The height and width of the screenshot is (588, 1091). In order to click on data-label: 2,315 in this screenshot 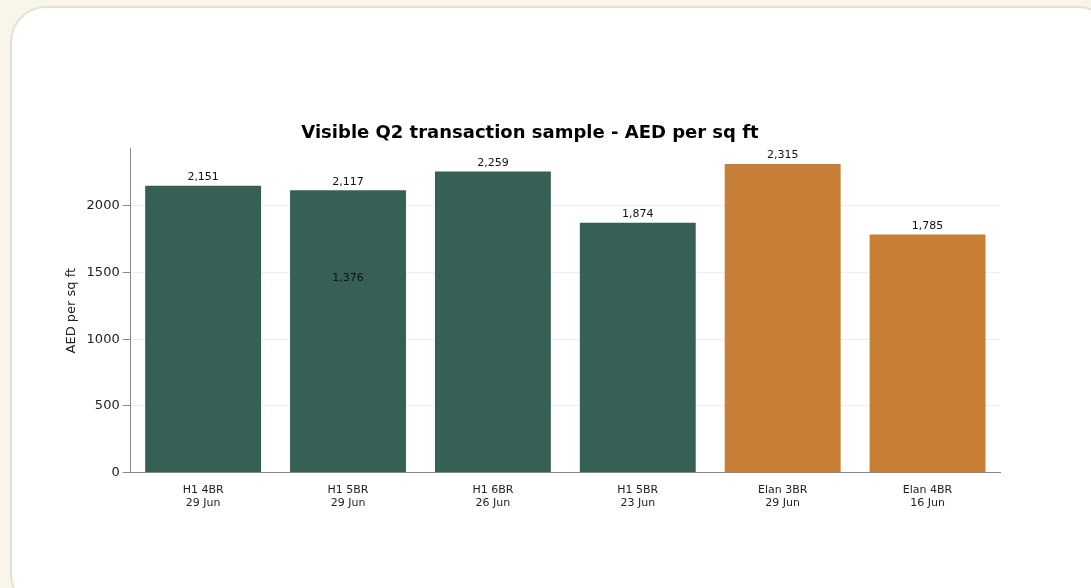, I will do `click(782, 155)`.